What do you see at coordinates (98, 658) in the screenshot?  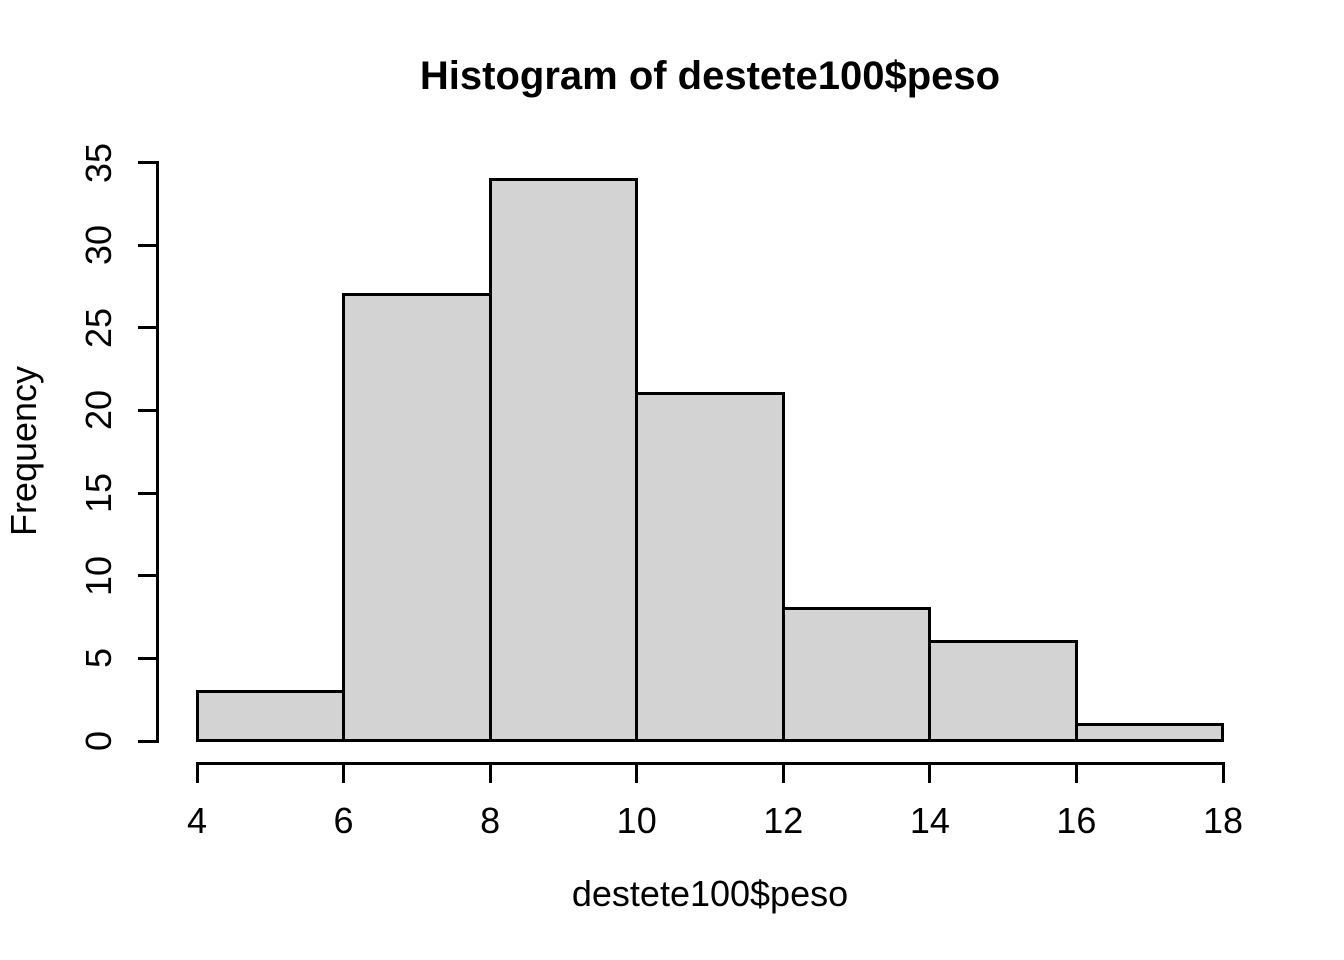 I see `y-tick-label: 5` at bounding box center [98, 658].